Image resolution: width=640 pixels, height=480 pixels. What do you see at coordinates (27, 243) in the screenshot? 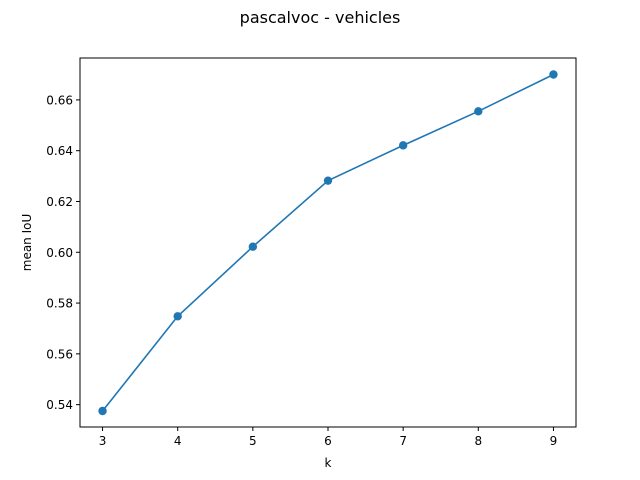
I see `y-axis-title: mean IoU` at bounding box center [27, 243].